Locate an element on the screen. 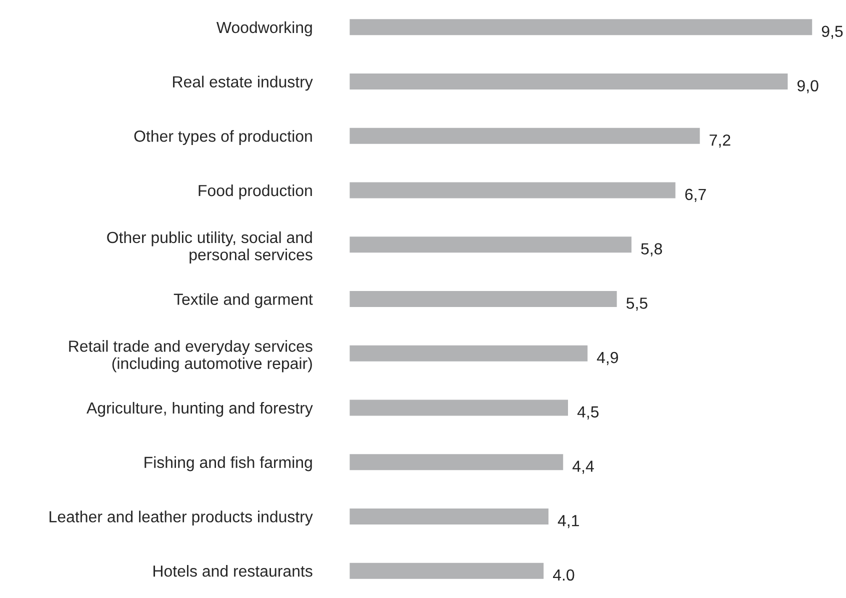 The width and height of the screenshot is (846, 598). y-tick-label: Other public utility, social and personal services is located at coordinates (209, 247).